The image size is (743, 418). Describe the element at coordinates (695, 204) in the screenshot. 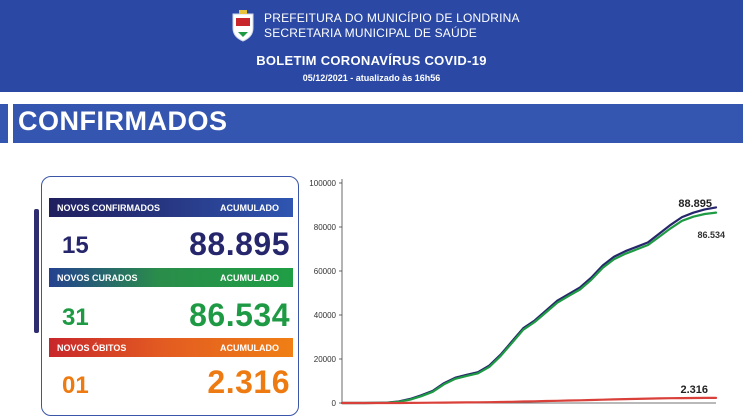

I see `end-label-confirmed: 88.895` at that location.